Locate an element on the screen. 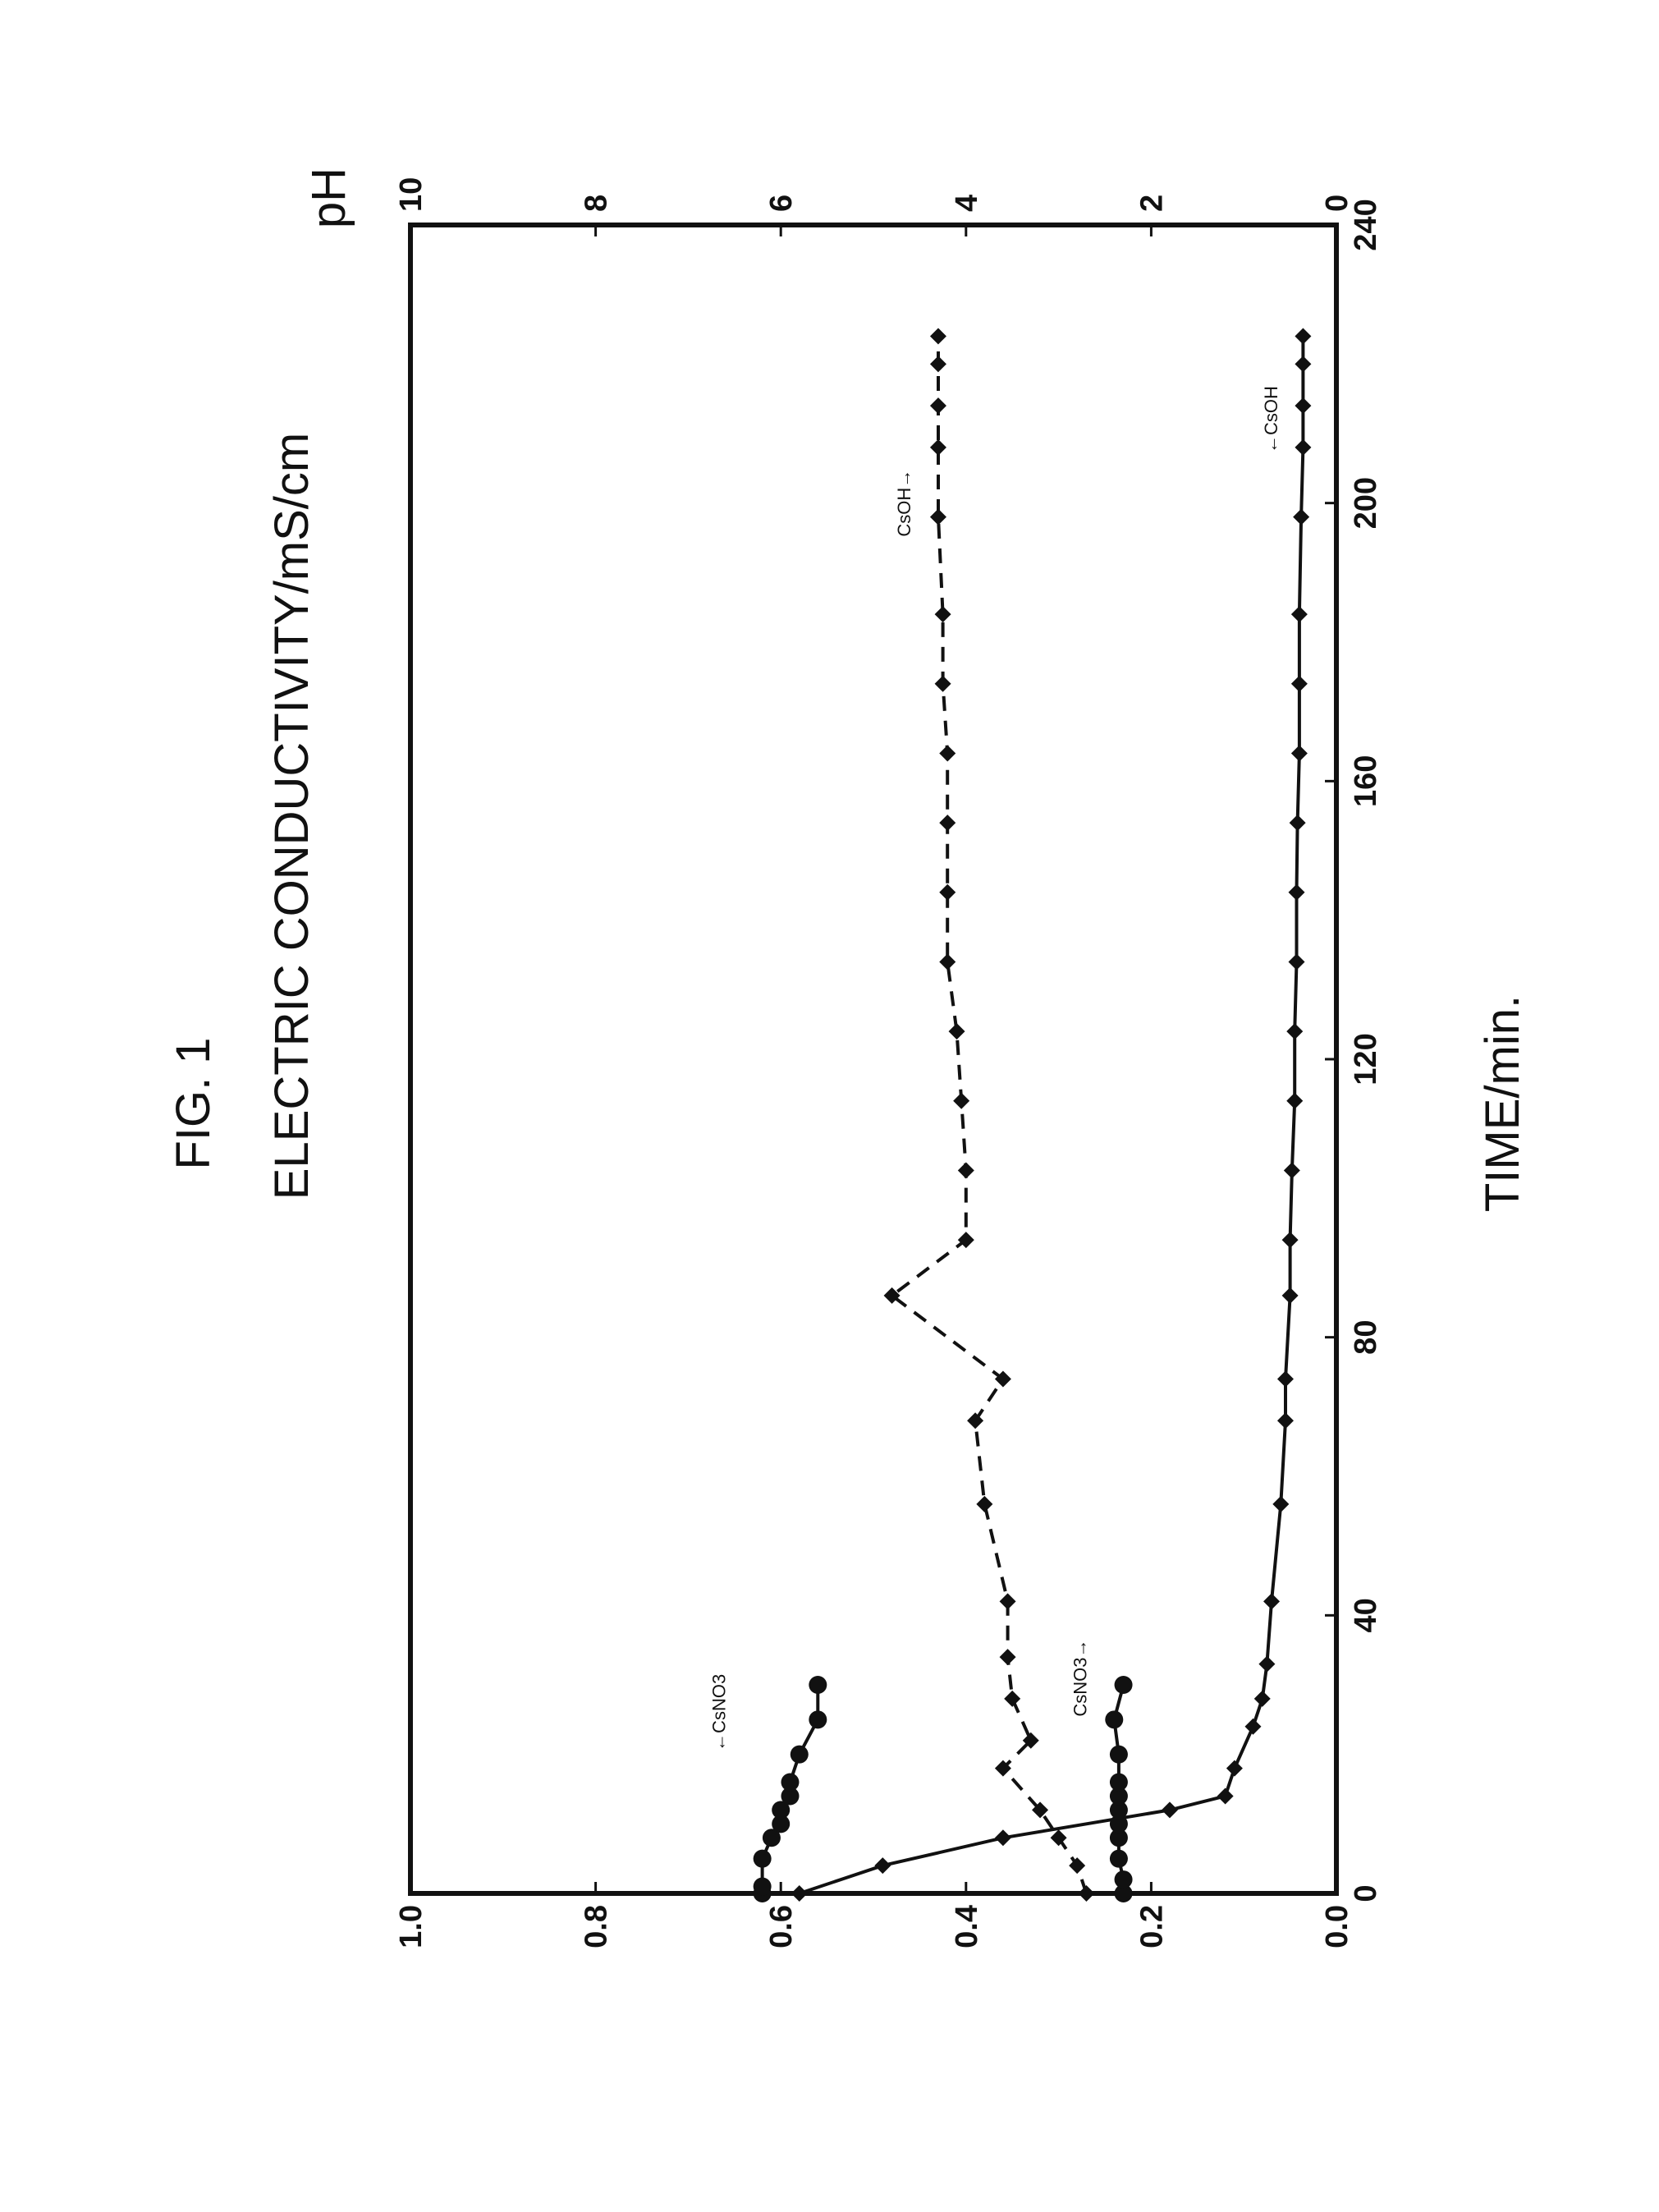  right-axis-label: pH is located at coordinates (328, 198).